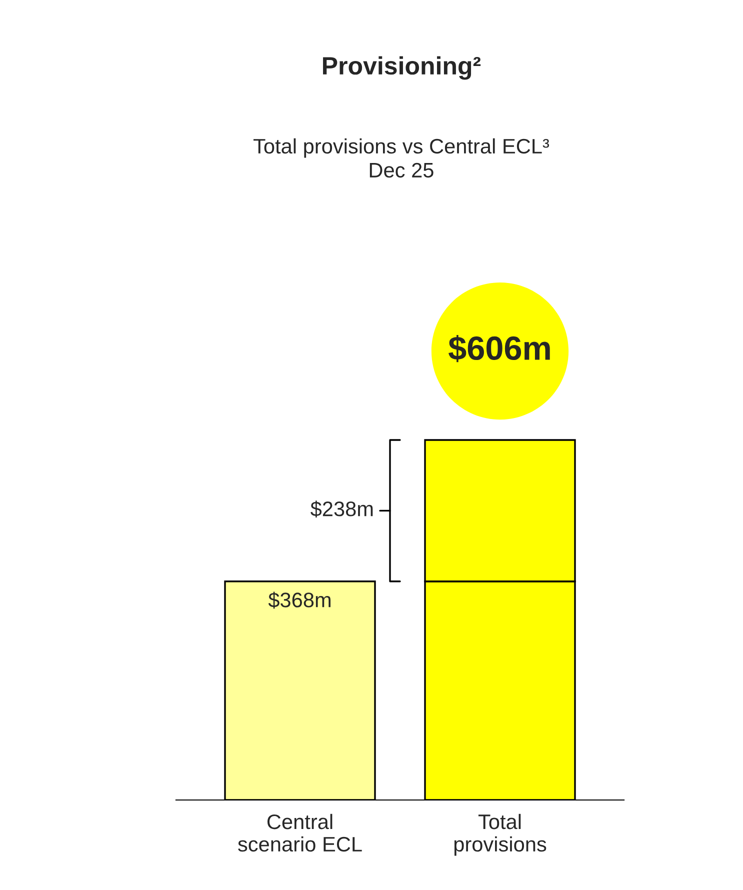 The image size is (743, 890). Describe the element at coordinates (402, 68) in the screenshot. I see `chart-title: Provisioning²` at that location.